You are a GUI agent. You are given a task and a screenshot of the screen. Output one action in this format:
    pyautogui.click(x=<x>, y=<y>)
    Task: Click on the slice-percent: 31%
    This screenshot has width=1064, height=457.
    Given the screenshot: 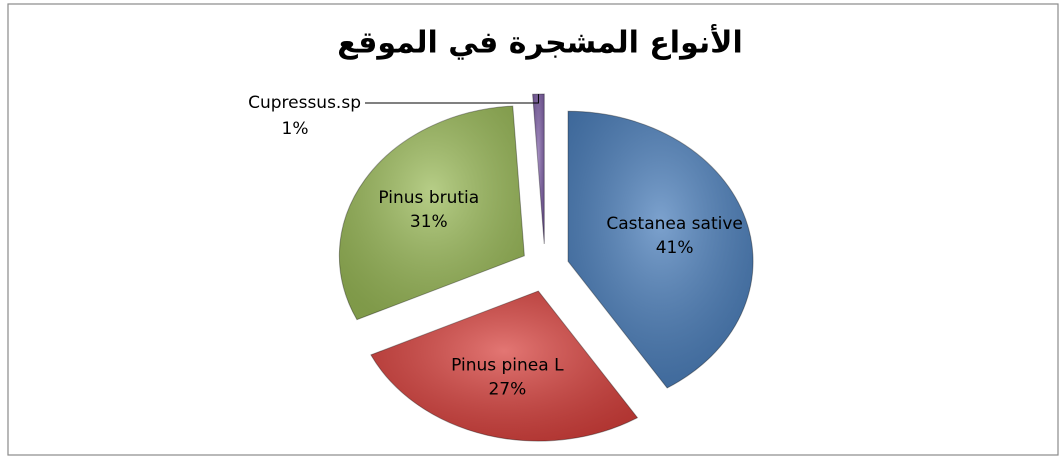 What is the action you would take?
    pyautogui.click(x=429, y=222)
    